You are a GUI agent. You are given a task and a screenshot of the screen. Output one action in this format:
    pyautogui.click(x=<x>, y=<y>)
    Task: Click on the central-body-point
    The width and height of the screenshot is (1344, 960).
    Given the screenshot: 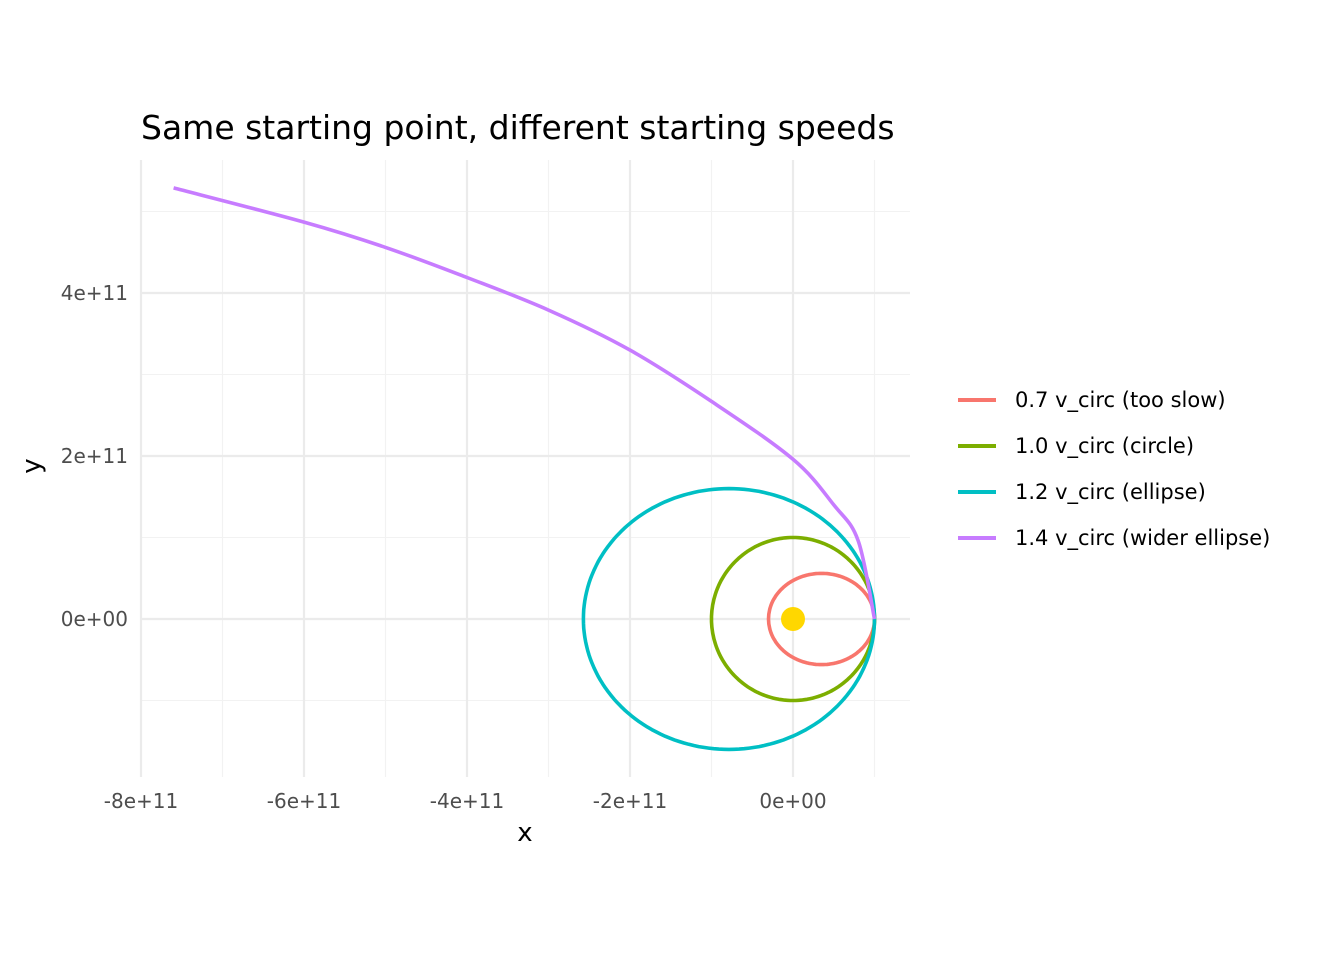 What is the action you would take?
    pyautogui.click(x=793, y=619)
    